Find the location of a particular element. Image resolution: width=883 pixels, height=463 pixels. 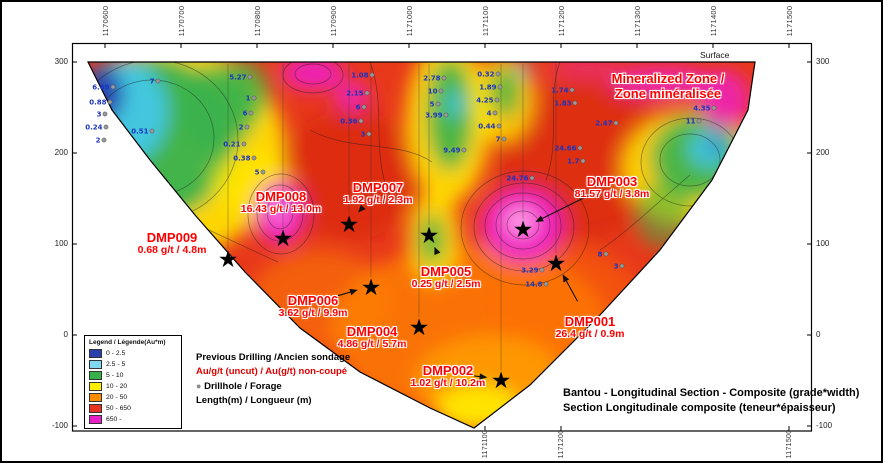

drillhole-result: 0.68 g/t / 4.8m is located at coordinates (172, 250).